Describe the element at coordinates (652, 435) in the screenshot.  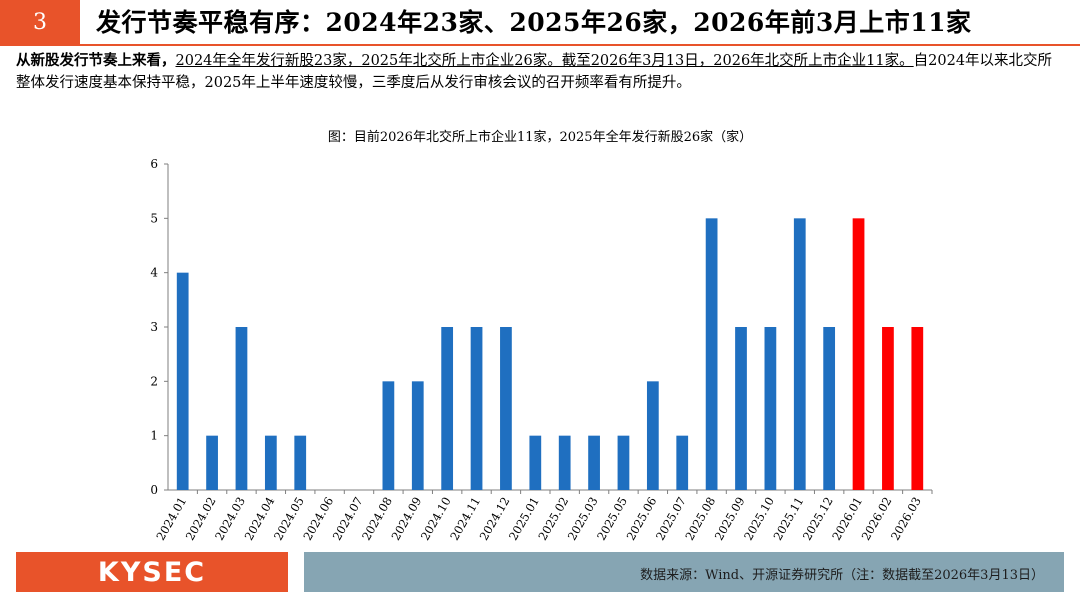
I see `bar-2025.06` at that location.